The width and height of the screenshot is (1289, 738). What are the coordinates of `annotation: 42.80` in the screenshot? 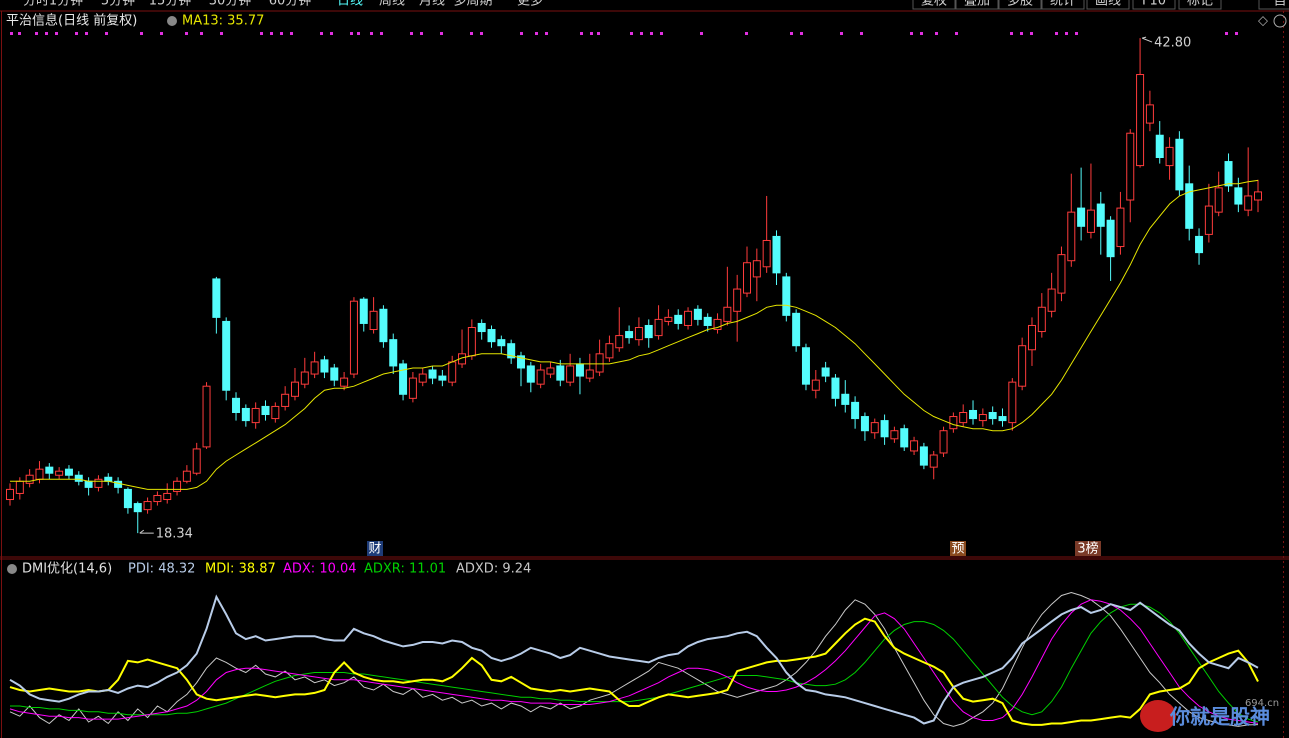 It's located at (1172, 43).